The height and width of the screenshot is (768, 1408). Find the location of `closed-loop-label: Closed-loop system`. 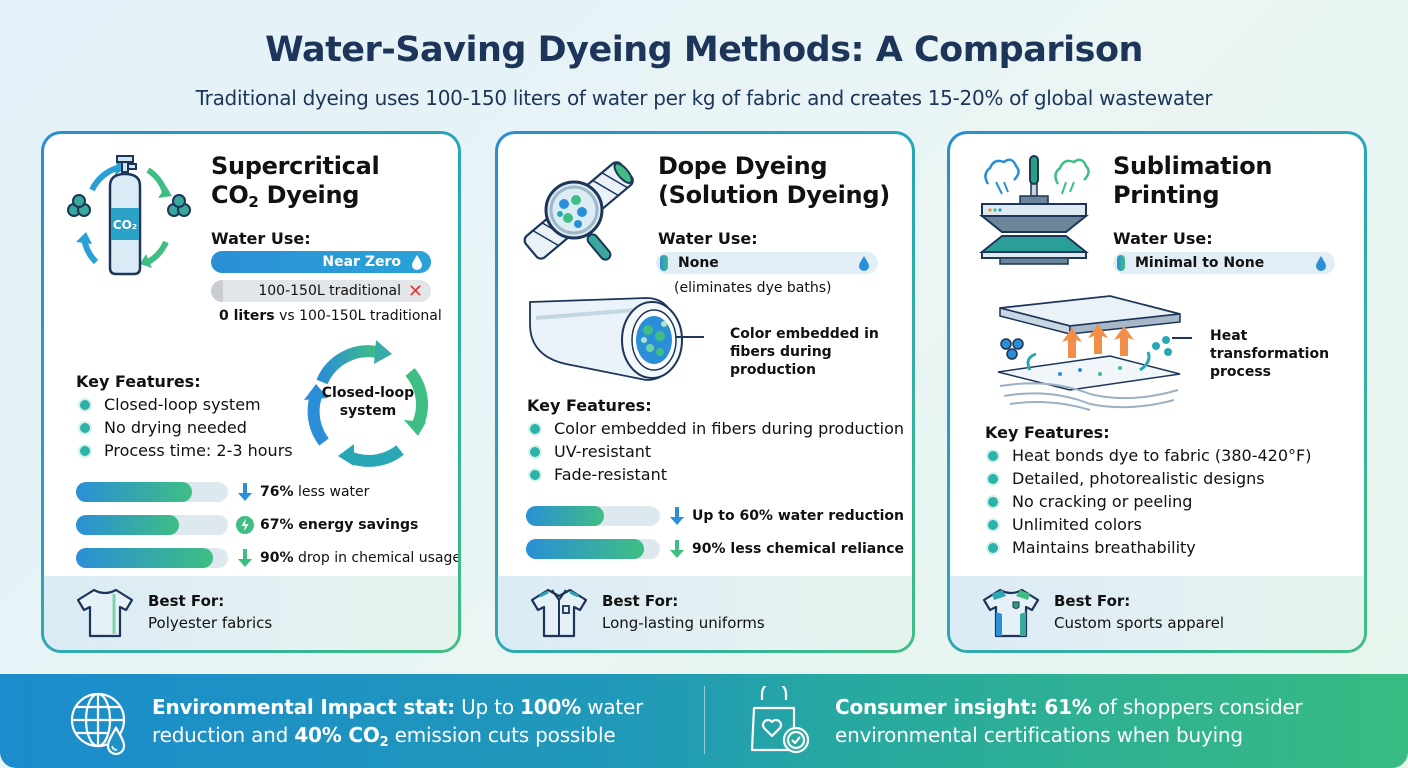

closed-loop-label: Closed-loop system is located at coordinates (368, 402).